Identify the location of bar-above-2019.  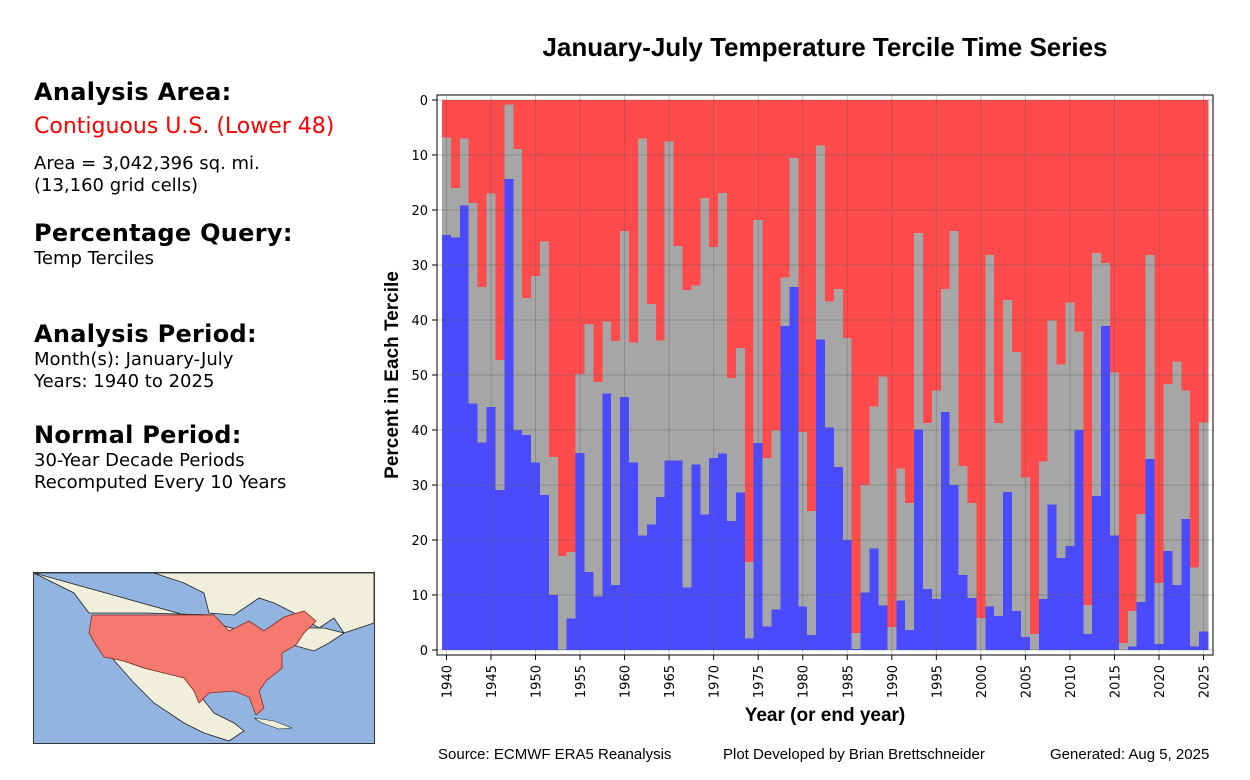
(1150, 178).